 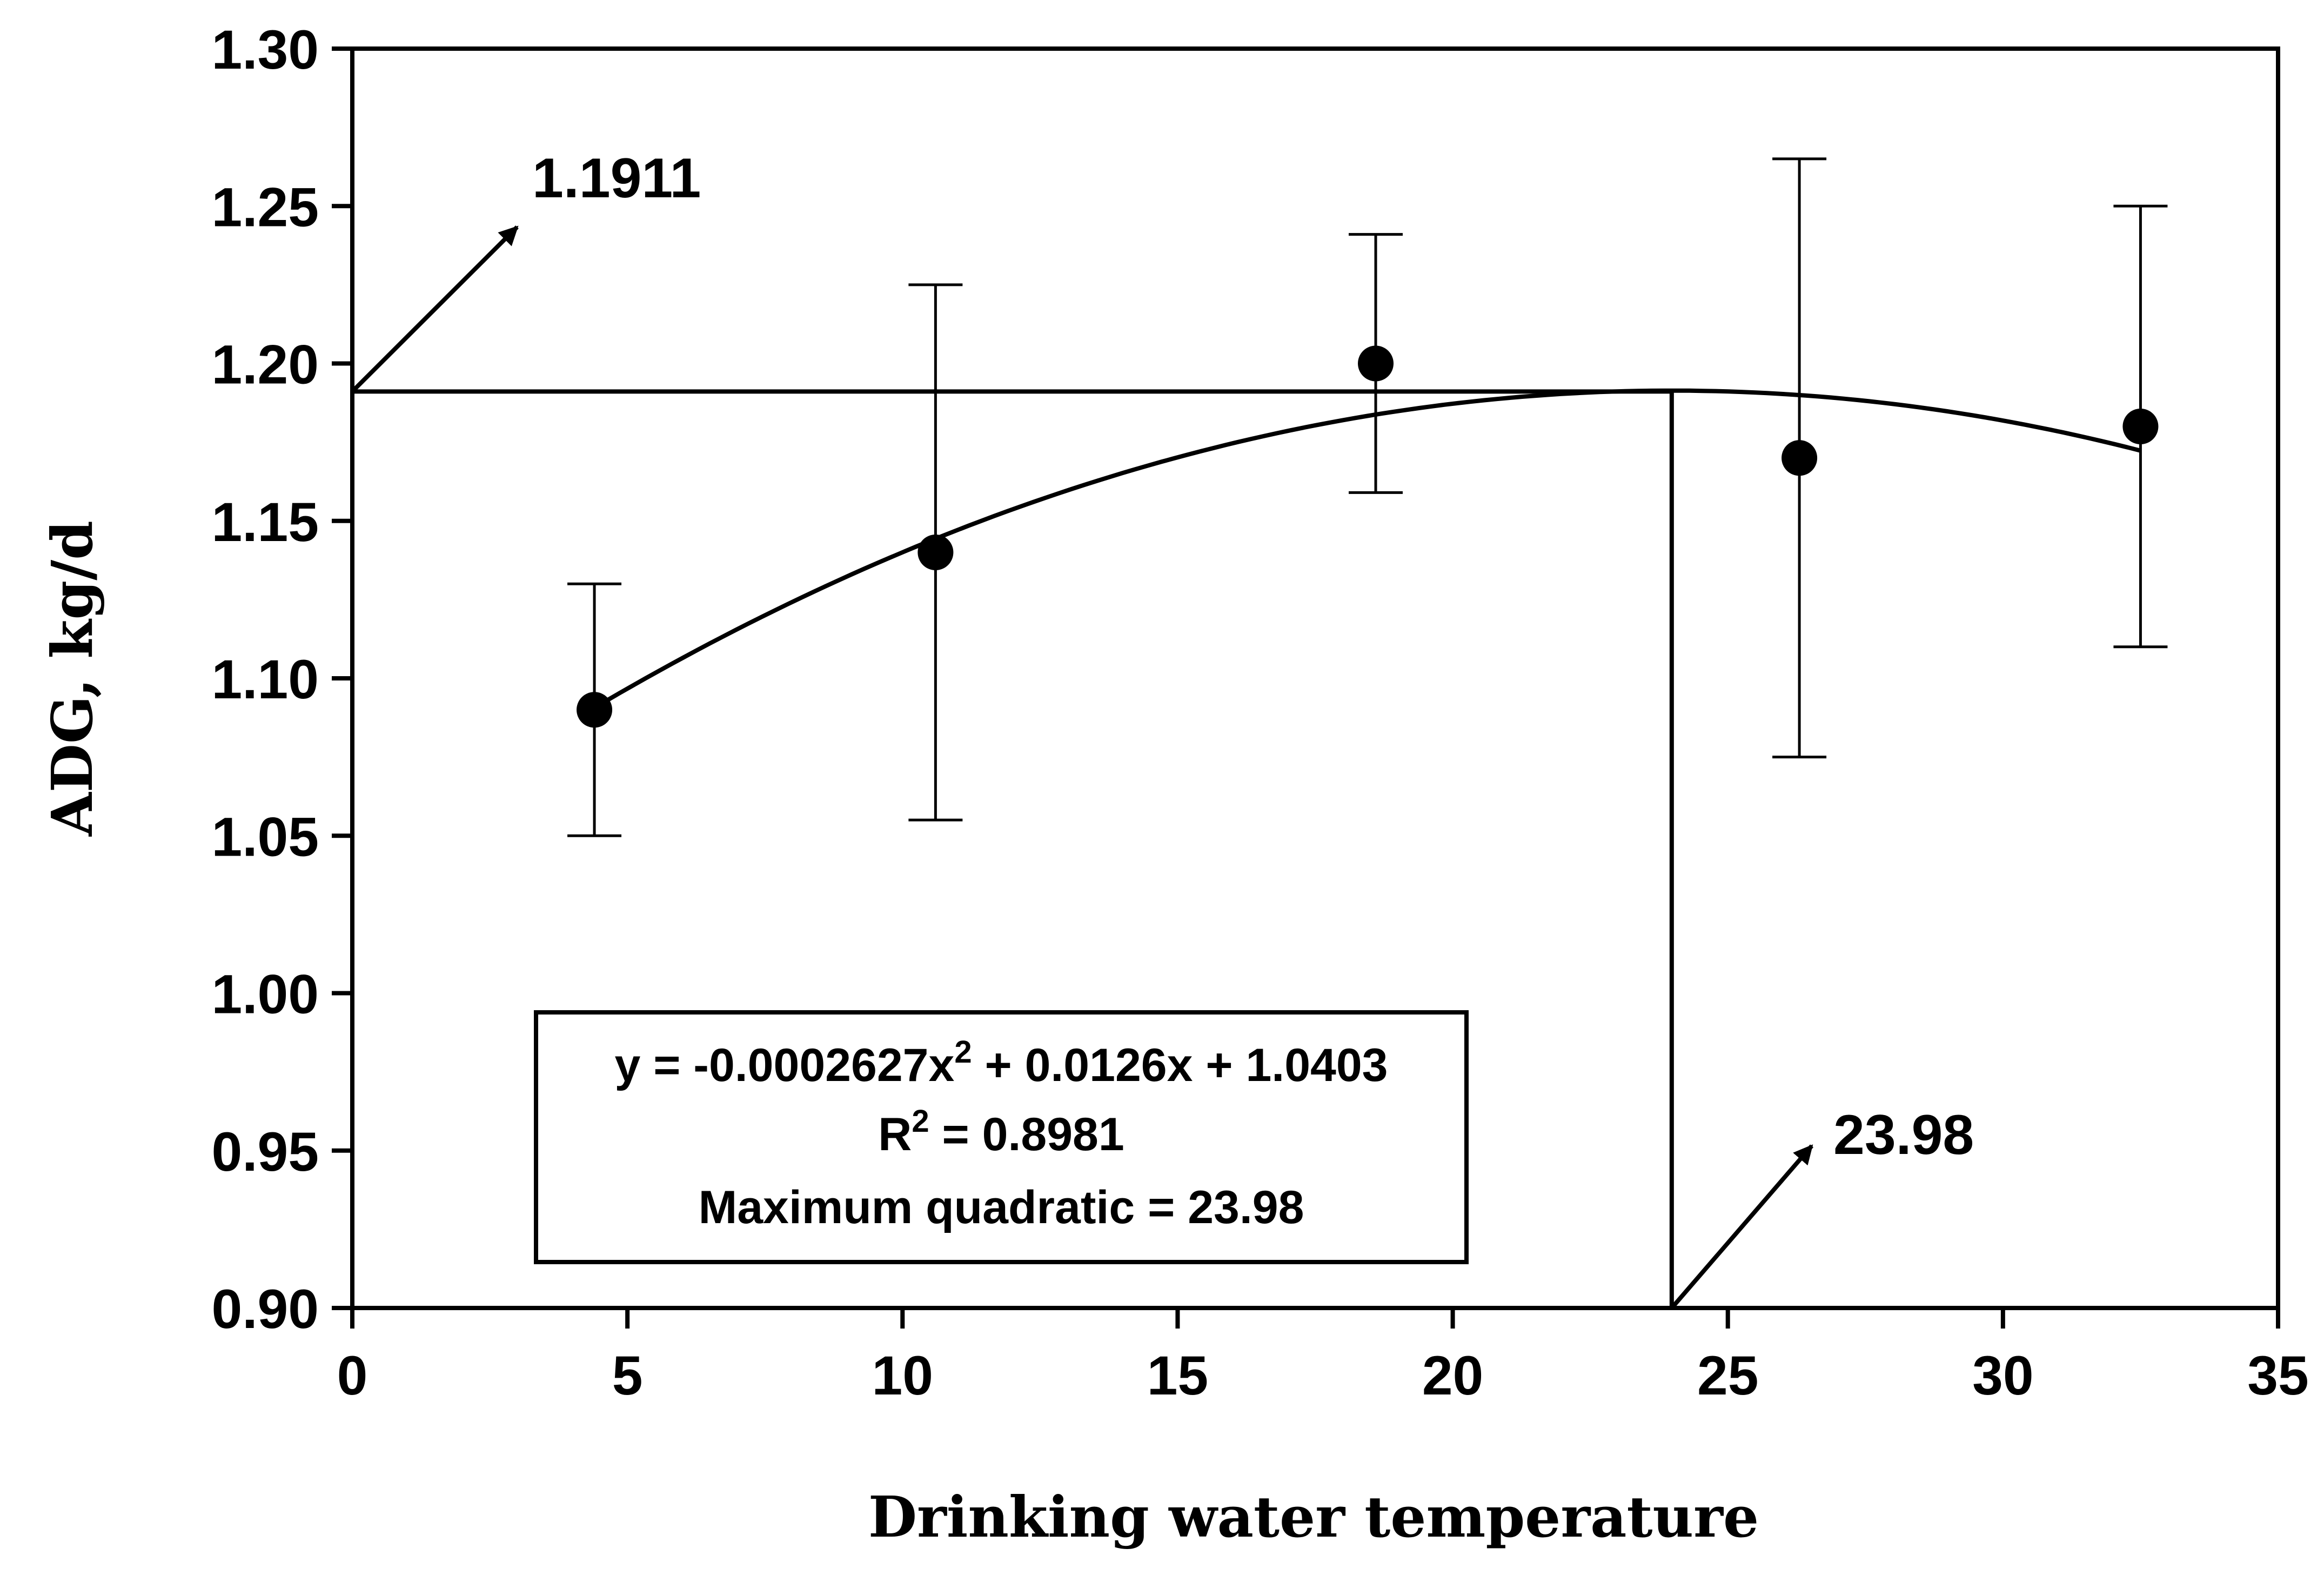 What do you see at coordinates (2002, 1375) in the screenshot?
I see `x-tick-label: 30` at bounding box center [2002, 1375].